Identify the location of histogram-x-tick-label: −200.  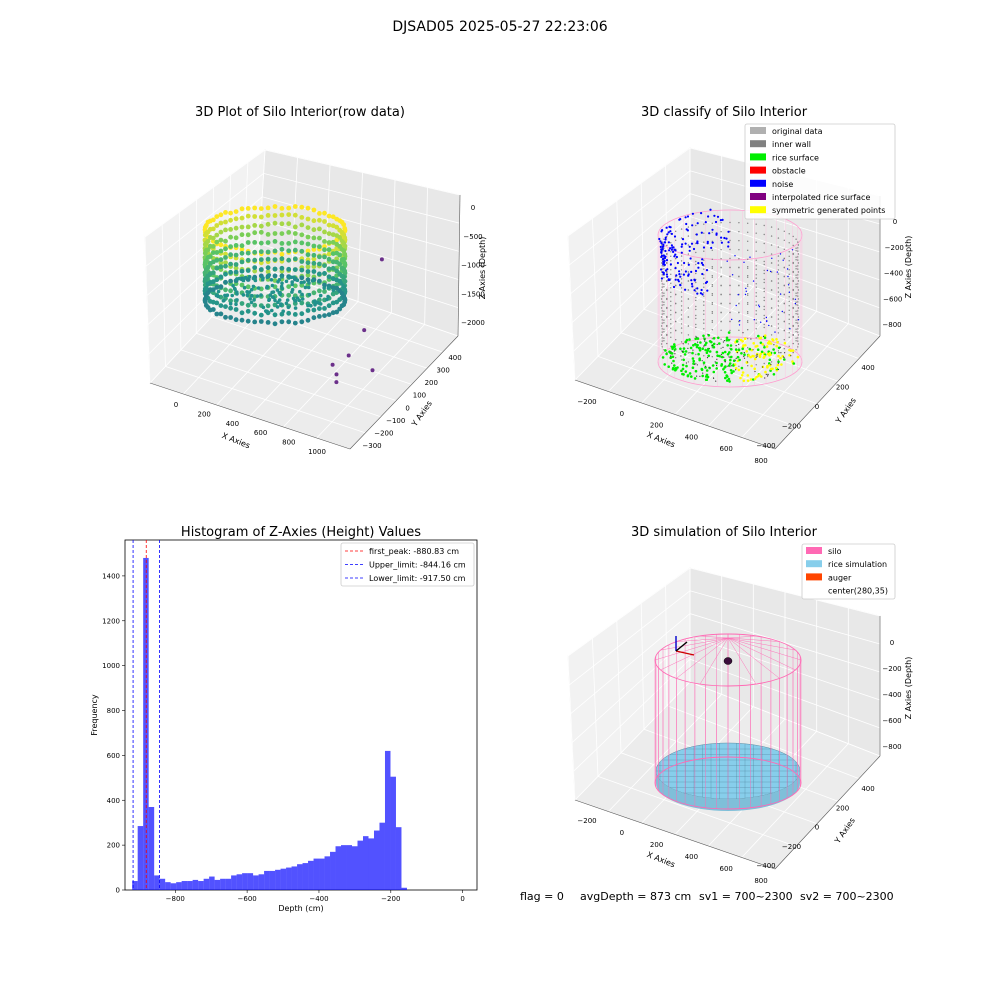
(390, 899).